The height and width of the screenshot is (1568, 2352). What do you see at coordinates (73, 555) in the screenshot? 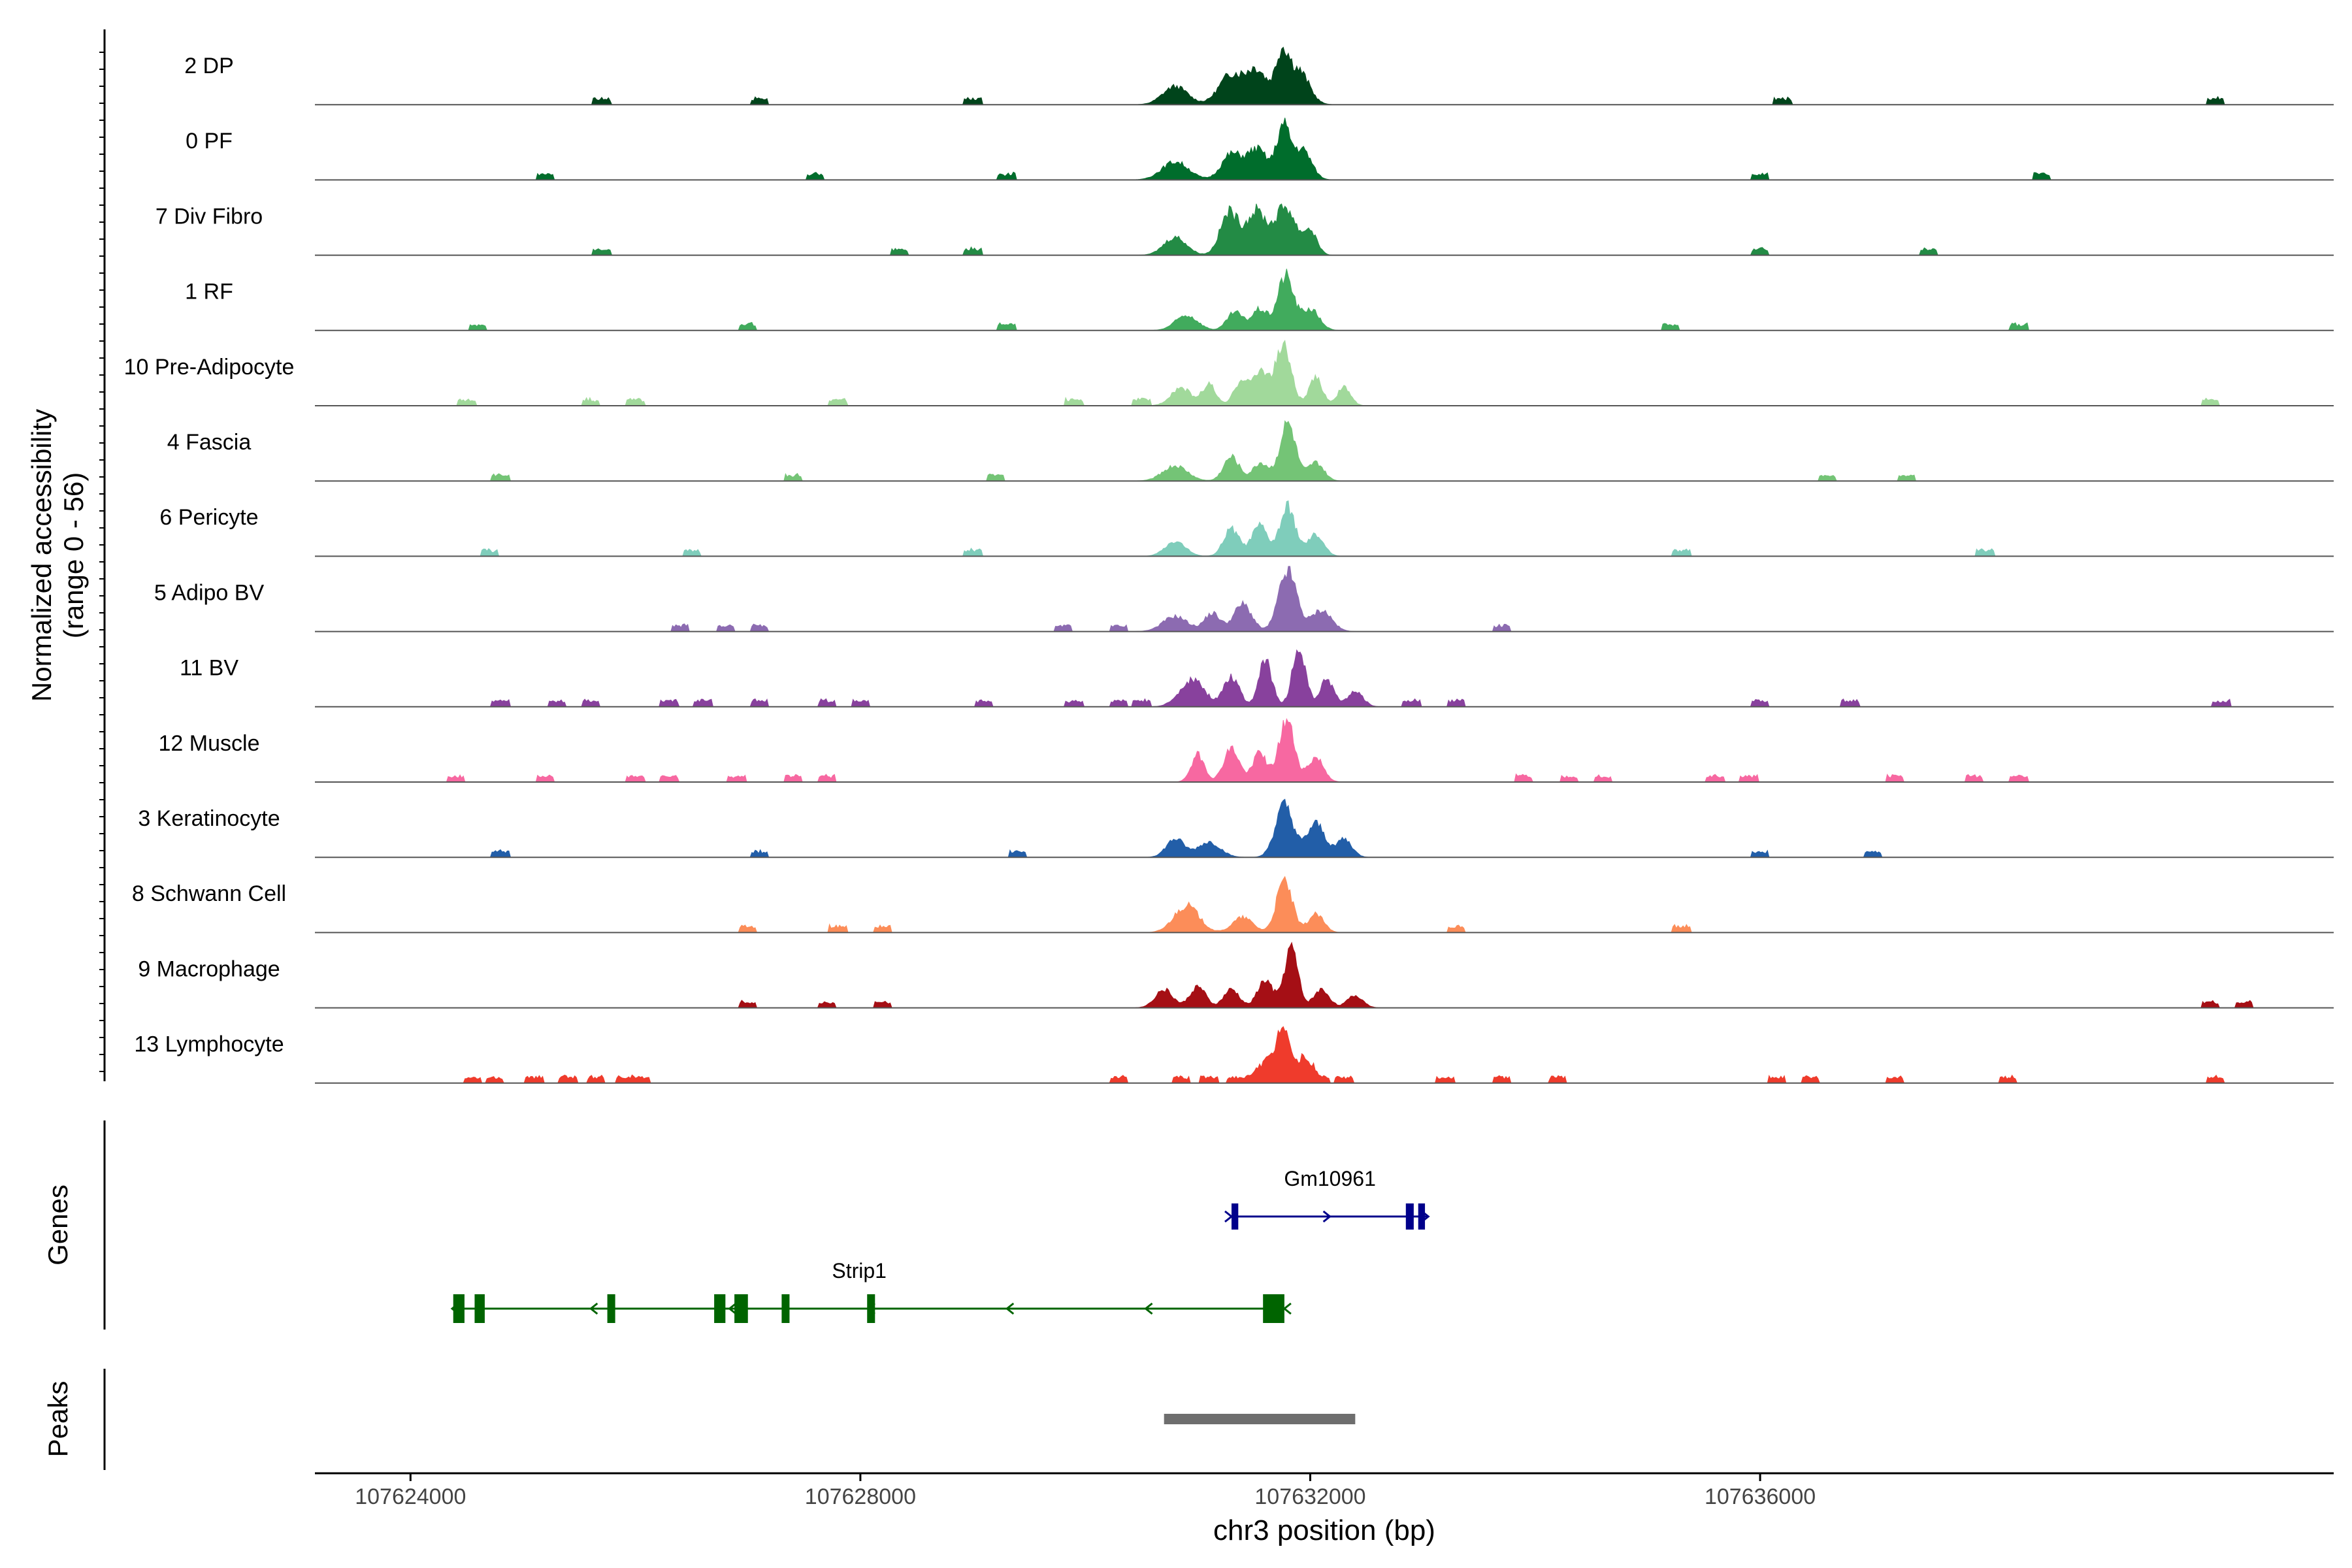
I see `y-axis-label-line-2: (range 0 - 56)` at bounding box center [73, 555].